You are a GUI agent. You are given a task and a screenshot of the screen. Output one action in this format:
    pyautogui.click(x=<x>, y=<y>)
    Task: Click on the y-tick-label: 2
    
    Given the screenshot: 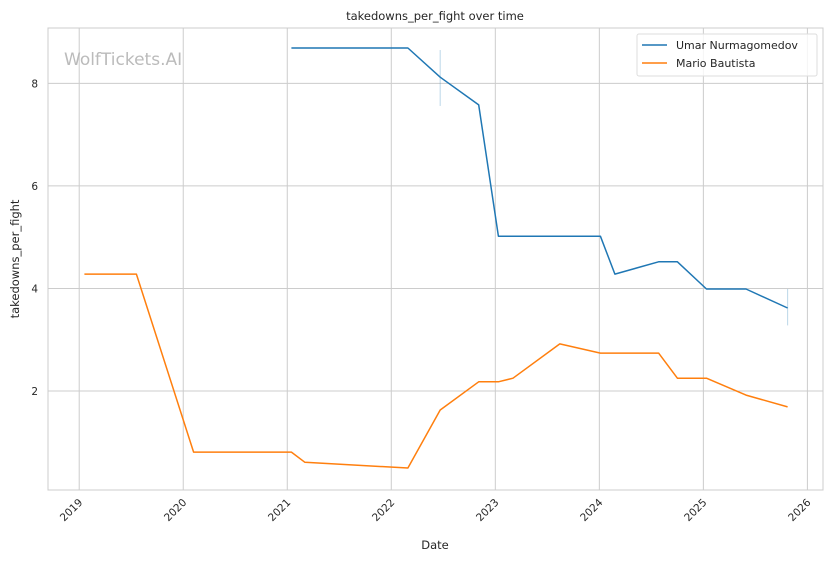 What is the action you would take?
    pyautogui.click(x=34, y=392)
    